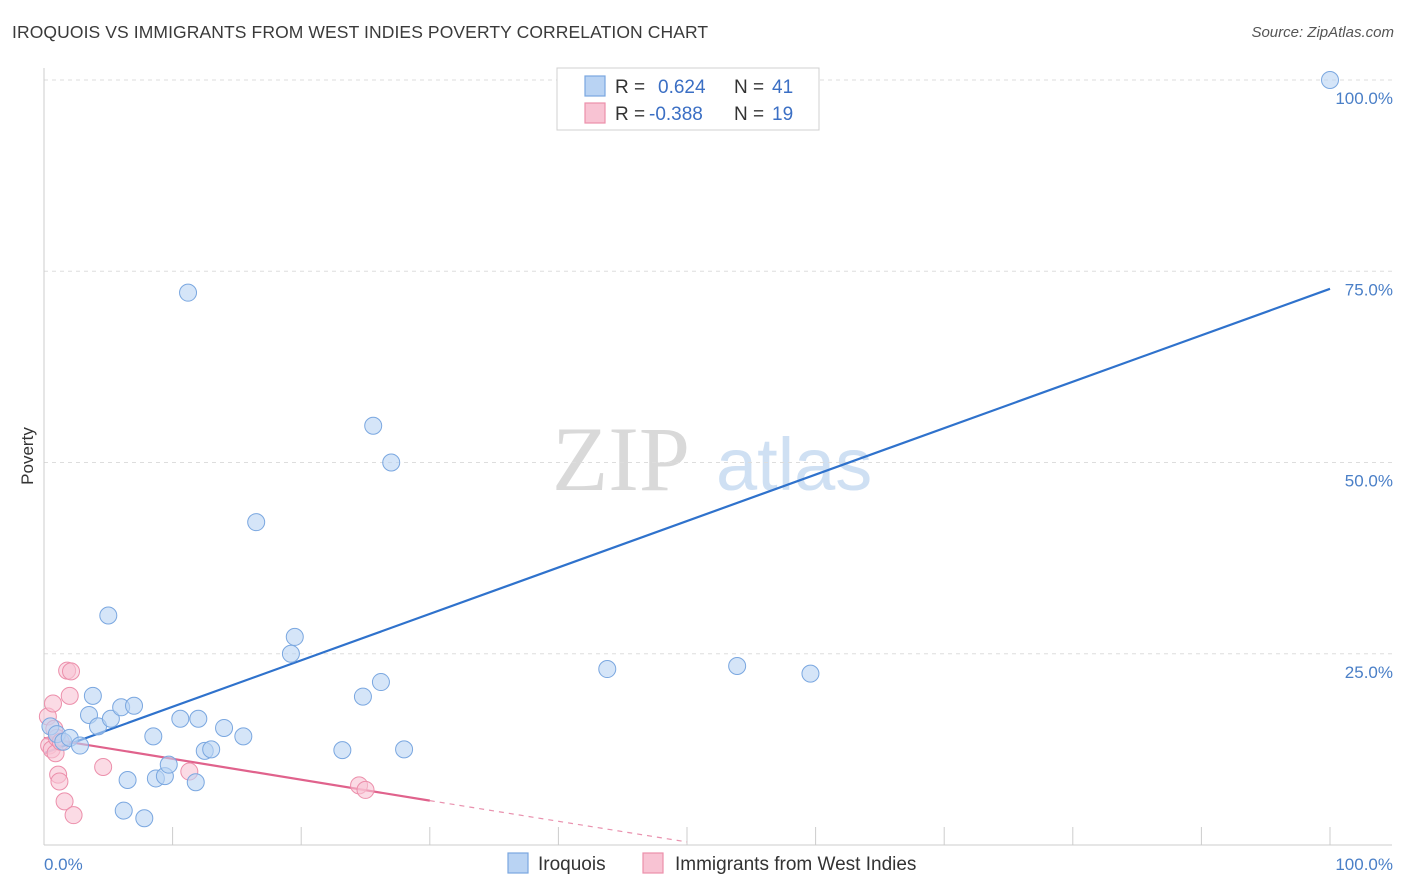  What do you see at coordinates (653, 863) in the screenshot?
I see `legend-bottom-swatch-west-indies` at bounding box center [653, 863].